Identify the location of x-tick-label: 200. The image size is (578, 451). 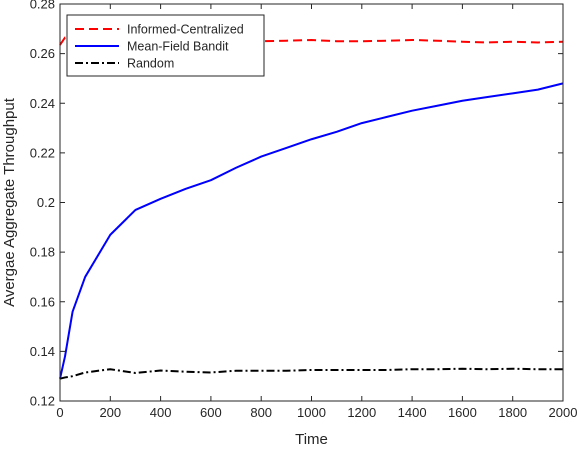
(110, 412).